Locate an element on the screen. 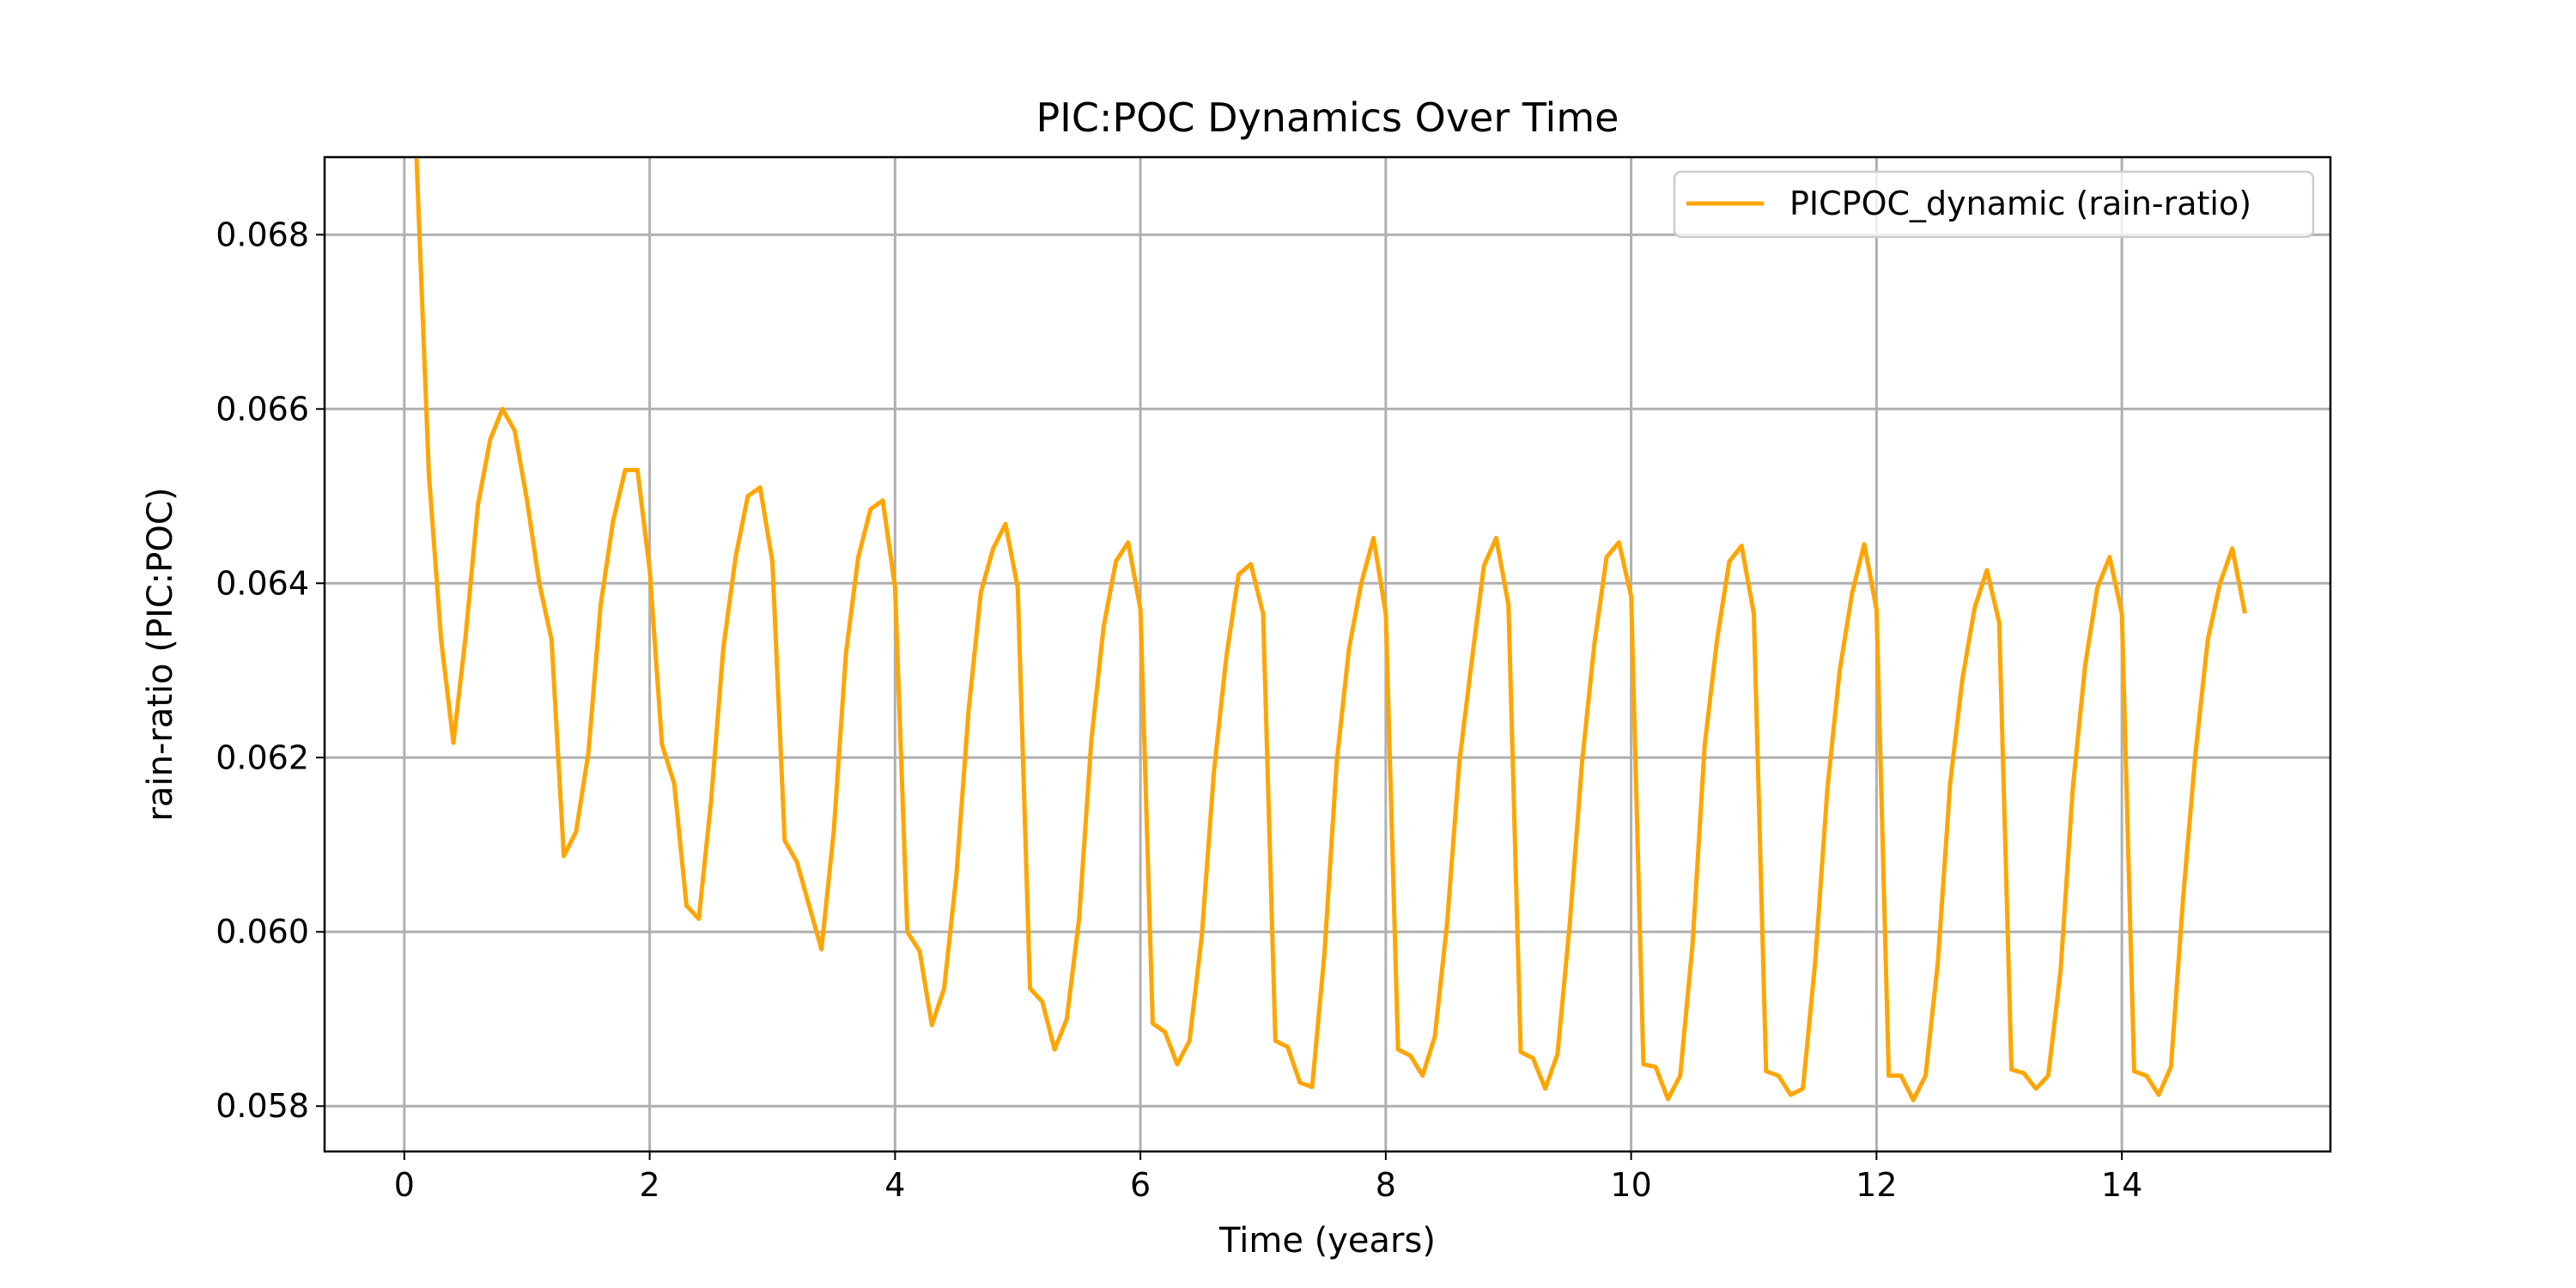 The image size is (2576, 1288). x-tick-label: 14 is located at coordinates (2121, 1185).